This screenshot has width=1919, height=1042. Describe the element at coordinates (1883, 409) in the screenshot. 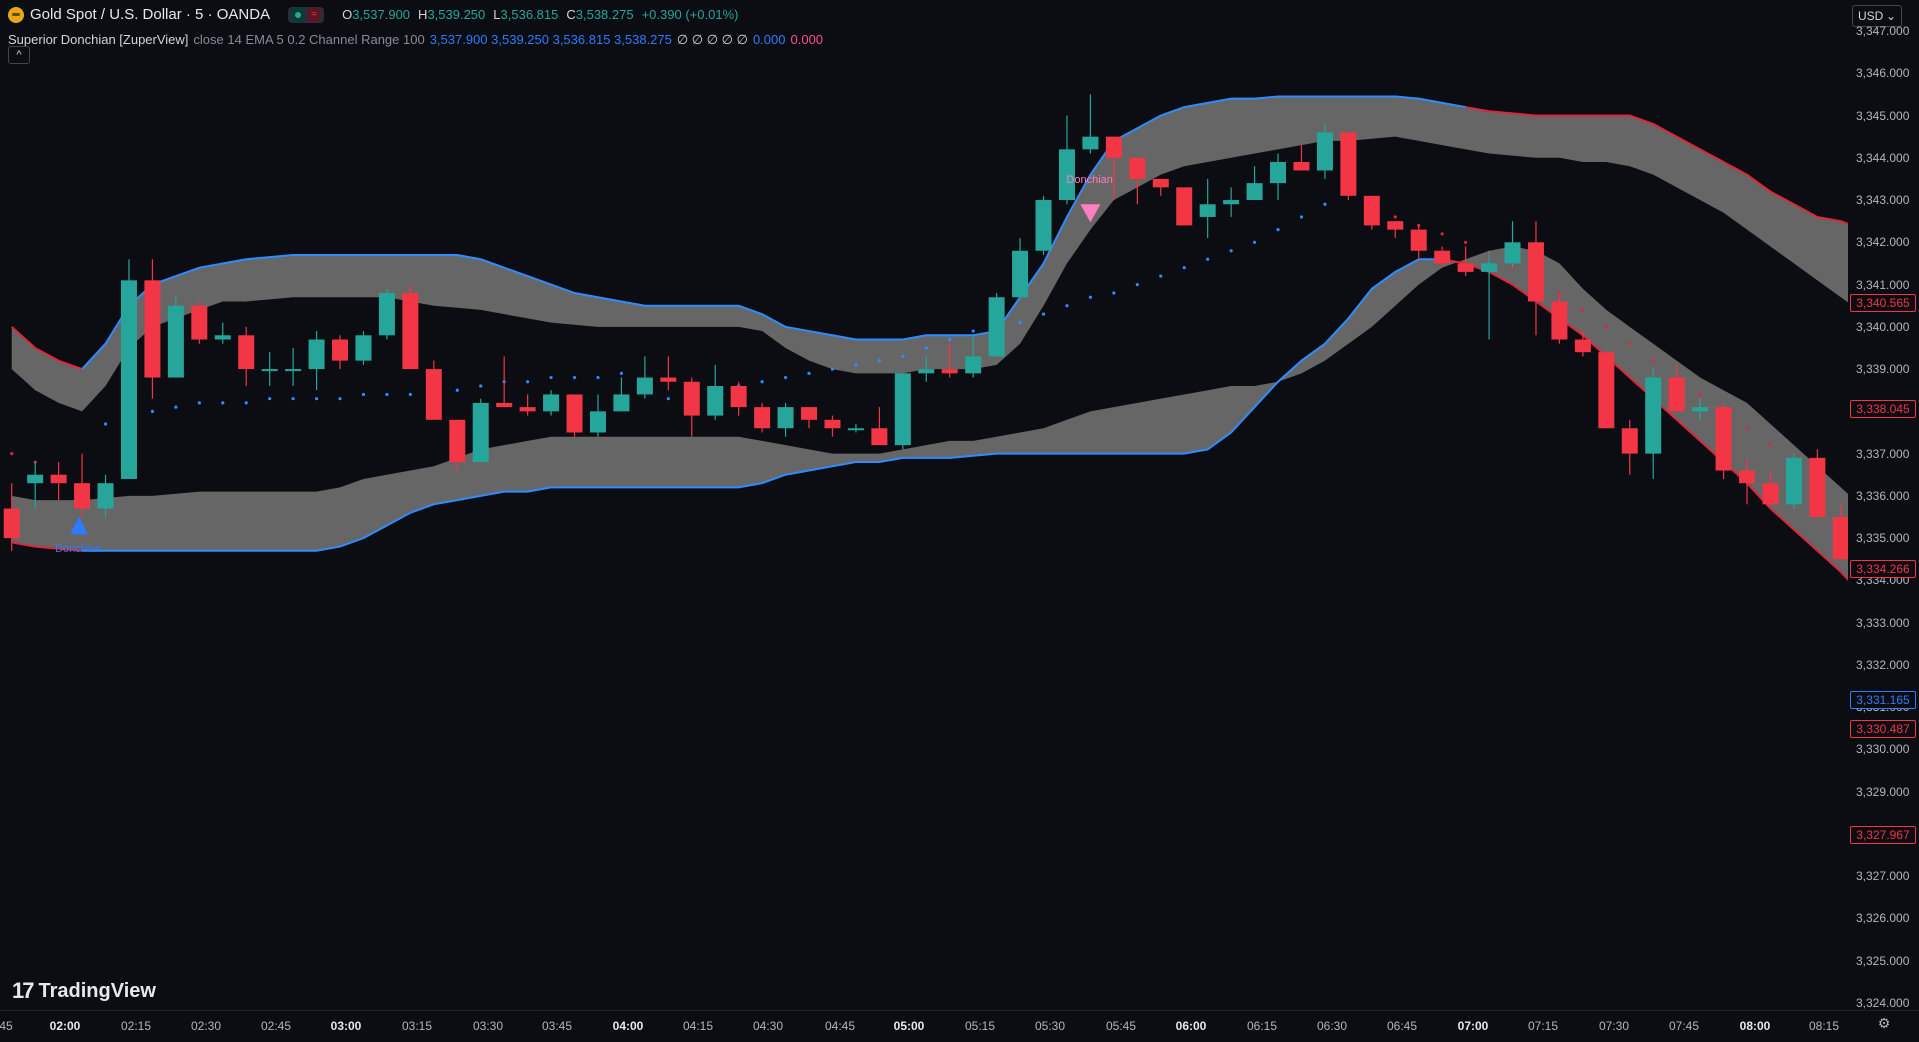

I see `price-level-tag: 3,338.045` at that location.